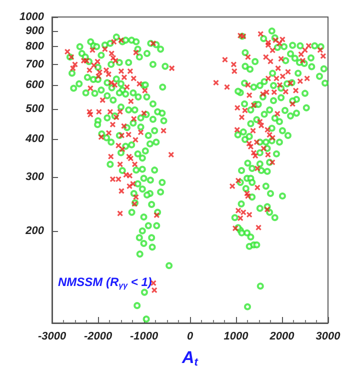 The width and height of the screenshot is (354, 381). Describe the element at coordinates (52, 336) in the screenshot. I see `x-tick-label: -3000` at that location.